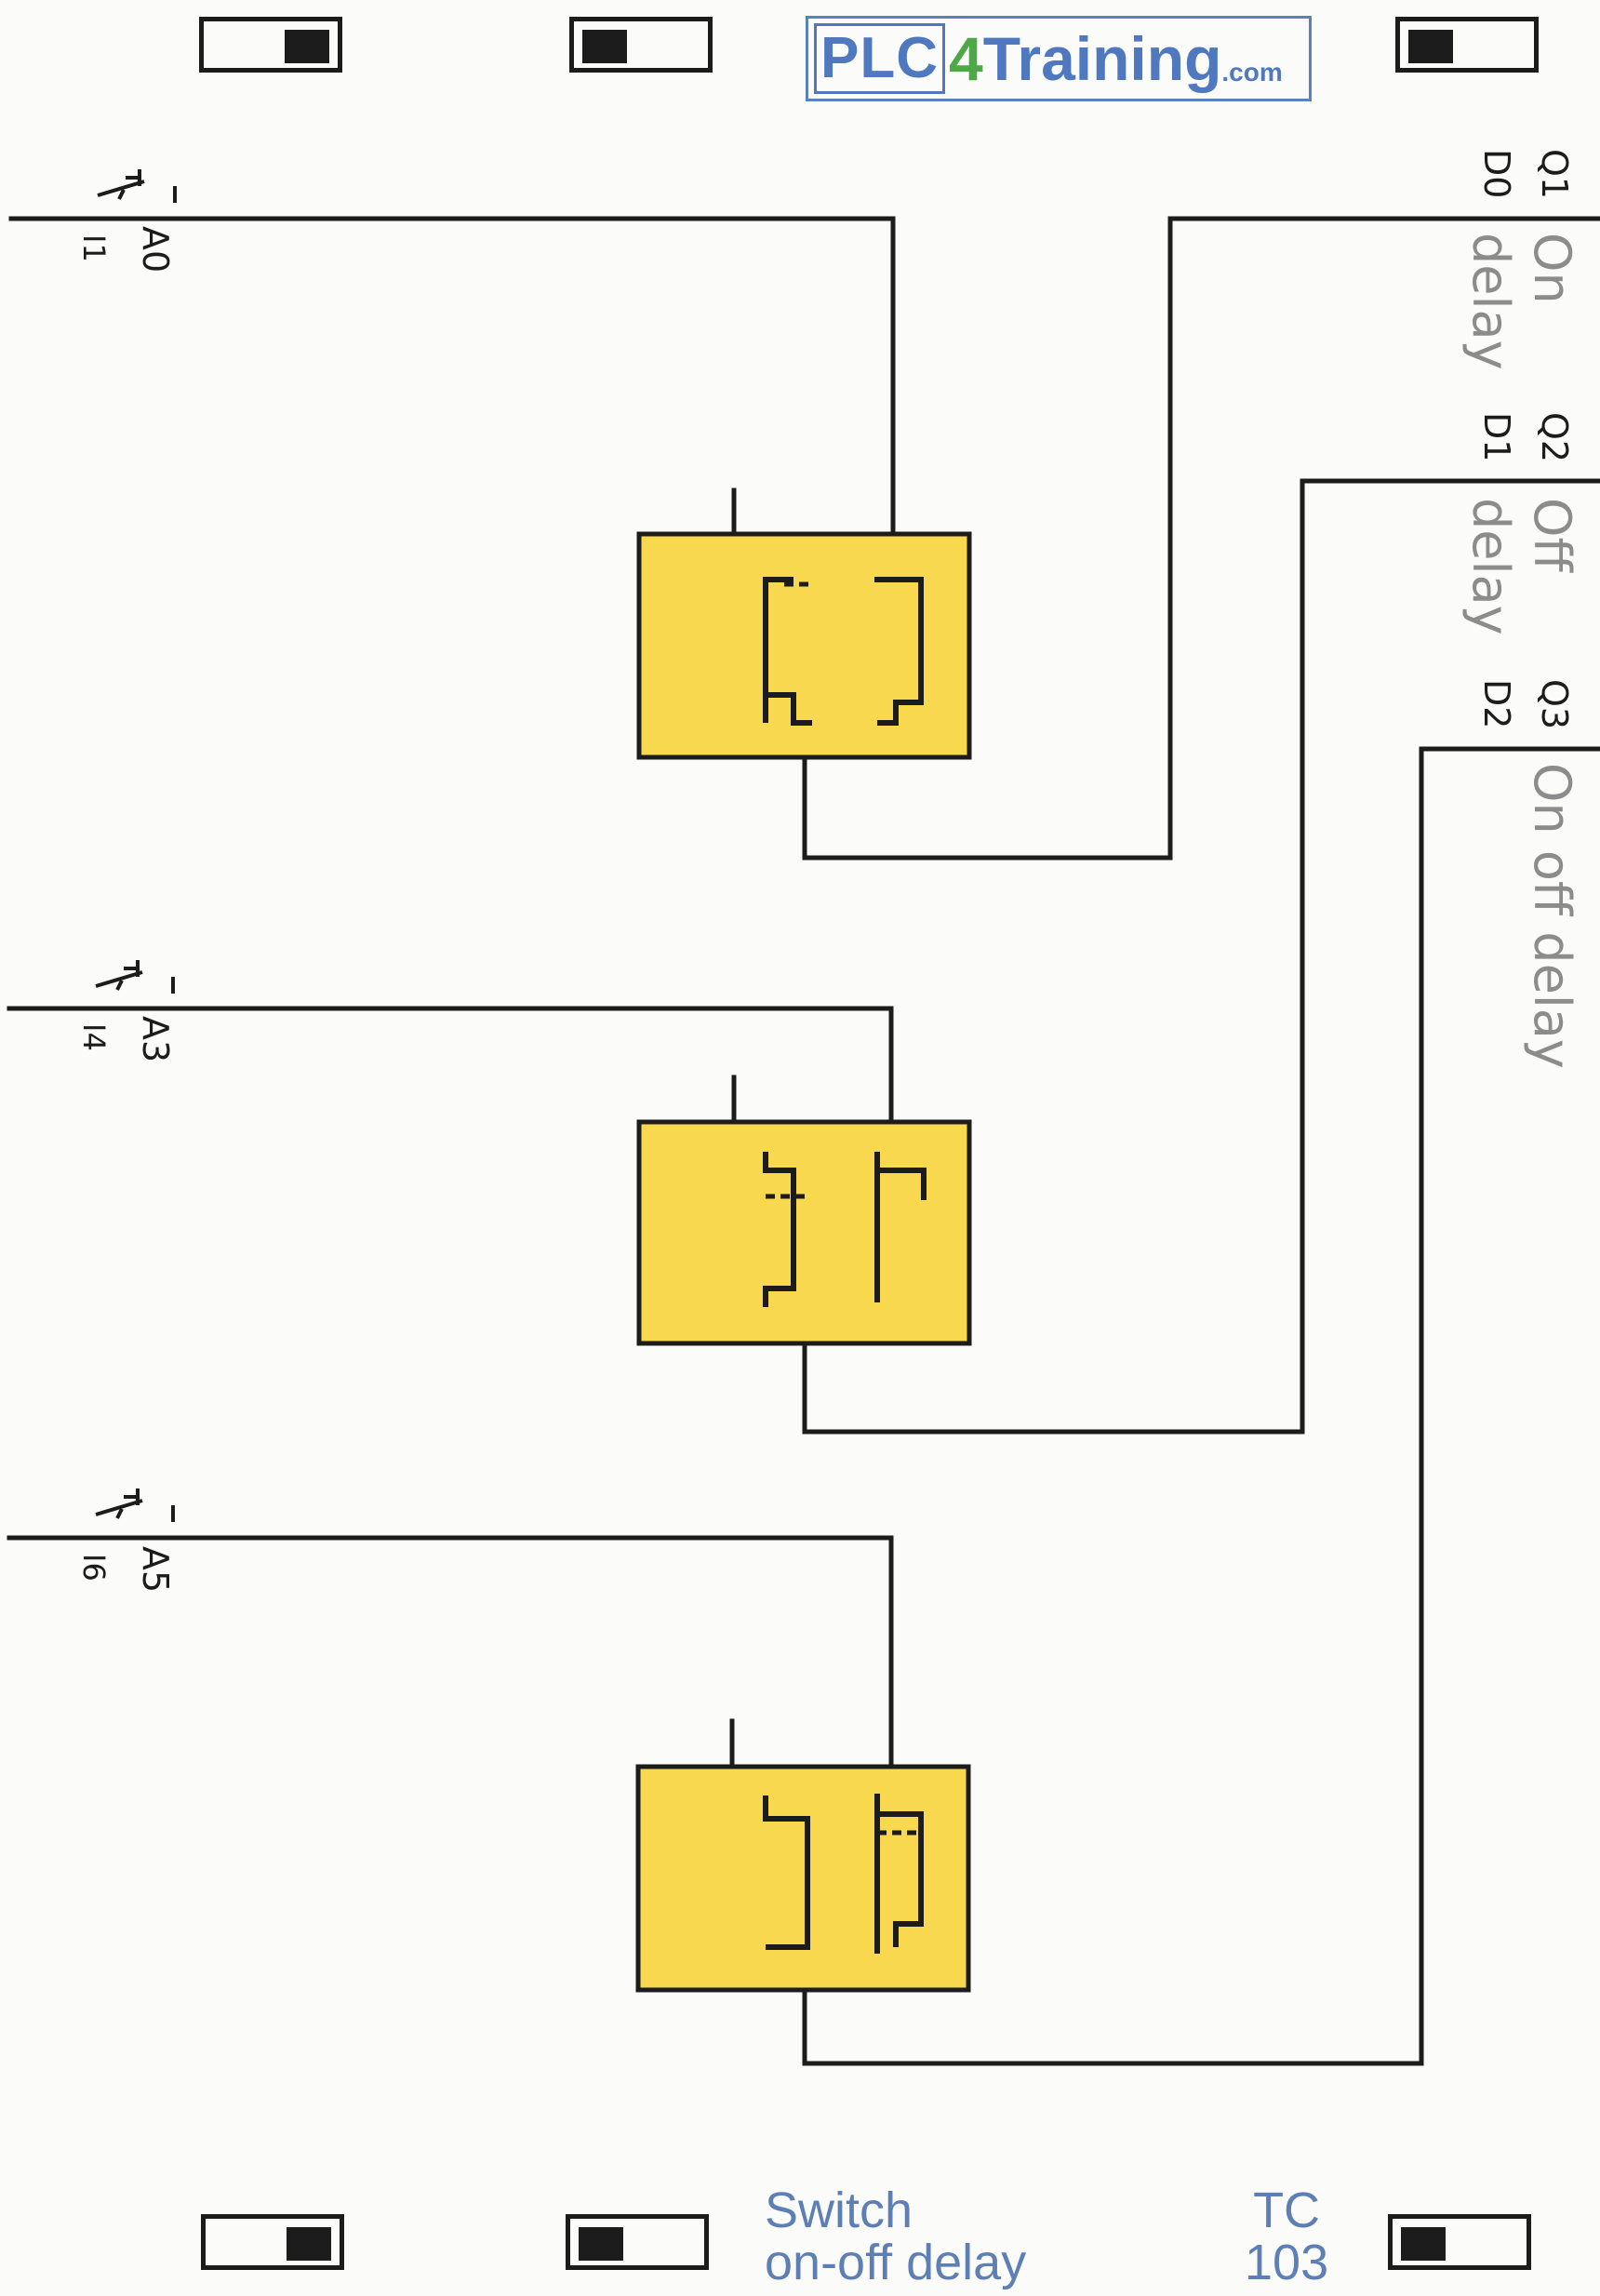  Describe the element at coordinates (1554, 437) in the screenshot. I see `output-q-label-2: Q2` at that location.